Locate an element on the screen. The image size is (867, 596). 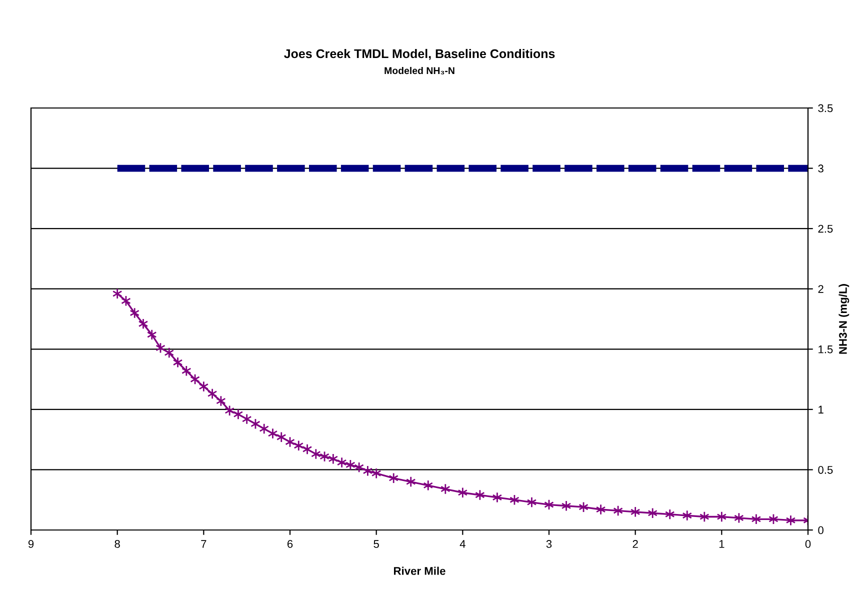
y-tick-label: 1.5 is located at coordinates (825, 350).